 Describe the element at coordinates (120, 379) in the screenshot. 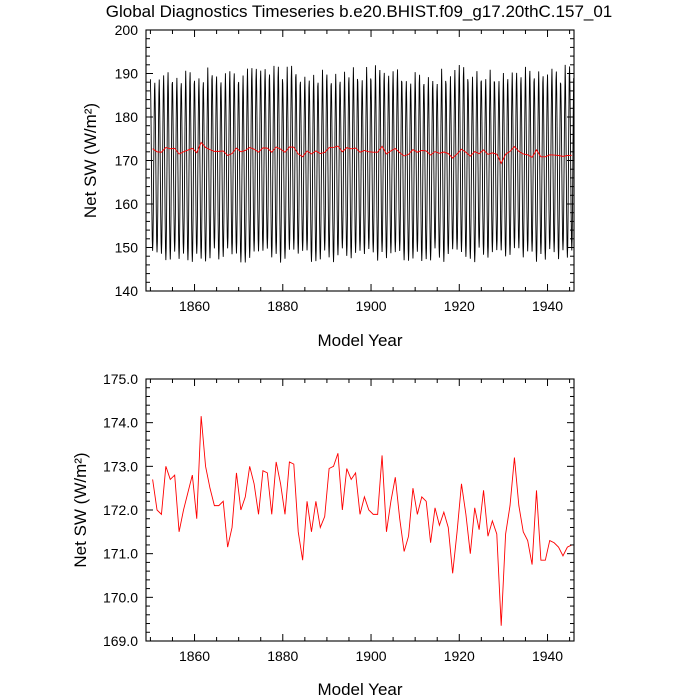

I see `y-tick-label: 175.0` at that location.